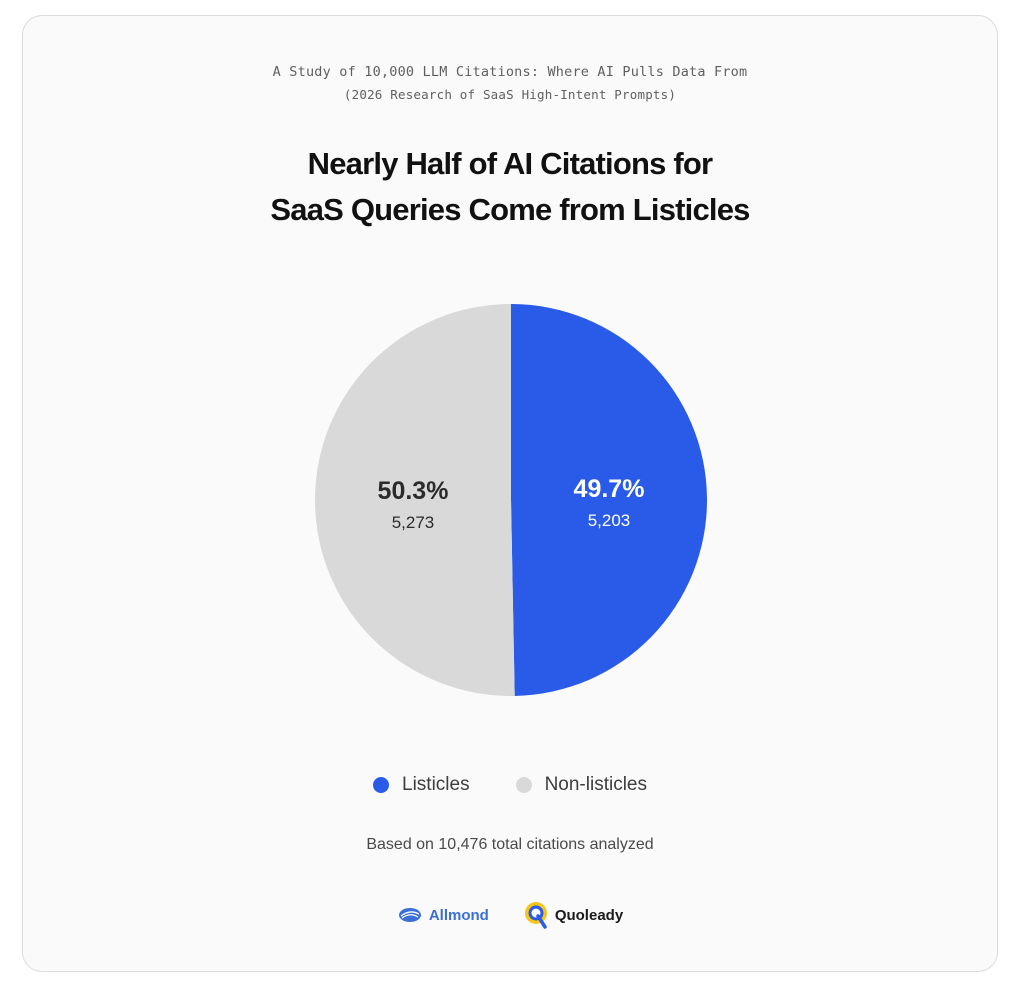 Image resolution: width=1024 pixels, height=991 pixels. I want to click on chart-title-line1: Nearly Half of AI Citations for, so click(510, 163).